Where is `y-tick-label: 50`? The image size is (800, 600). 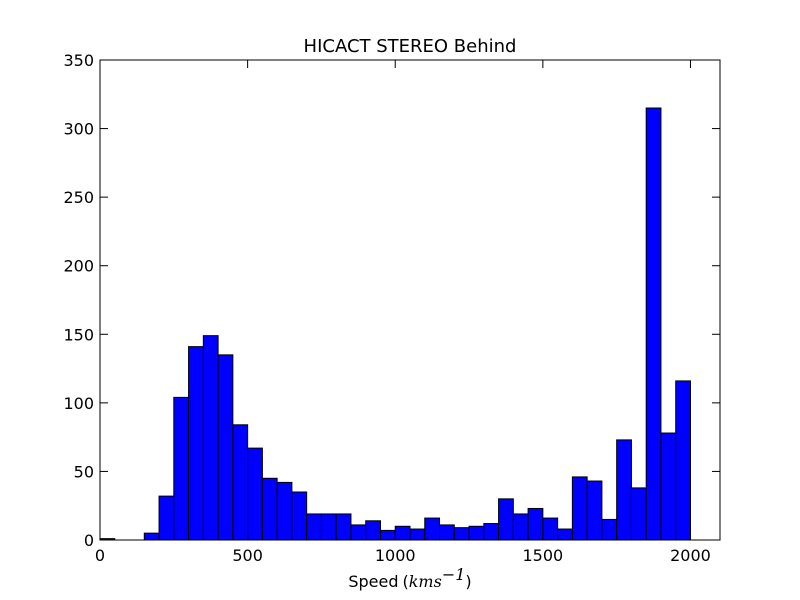 y-tick-label: 50 is located at coordinates (84, 471).